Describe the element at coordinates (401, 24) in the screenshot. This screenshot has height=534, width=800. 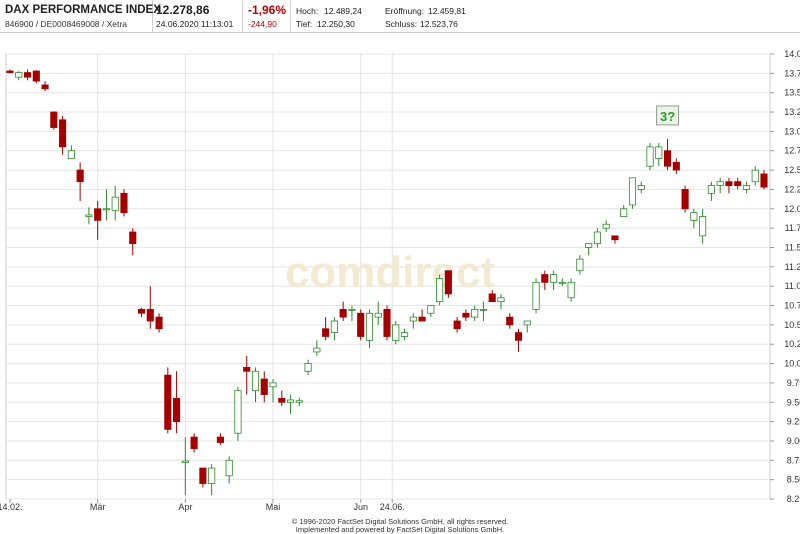
I see `close-label: Schluss:` at that location.